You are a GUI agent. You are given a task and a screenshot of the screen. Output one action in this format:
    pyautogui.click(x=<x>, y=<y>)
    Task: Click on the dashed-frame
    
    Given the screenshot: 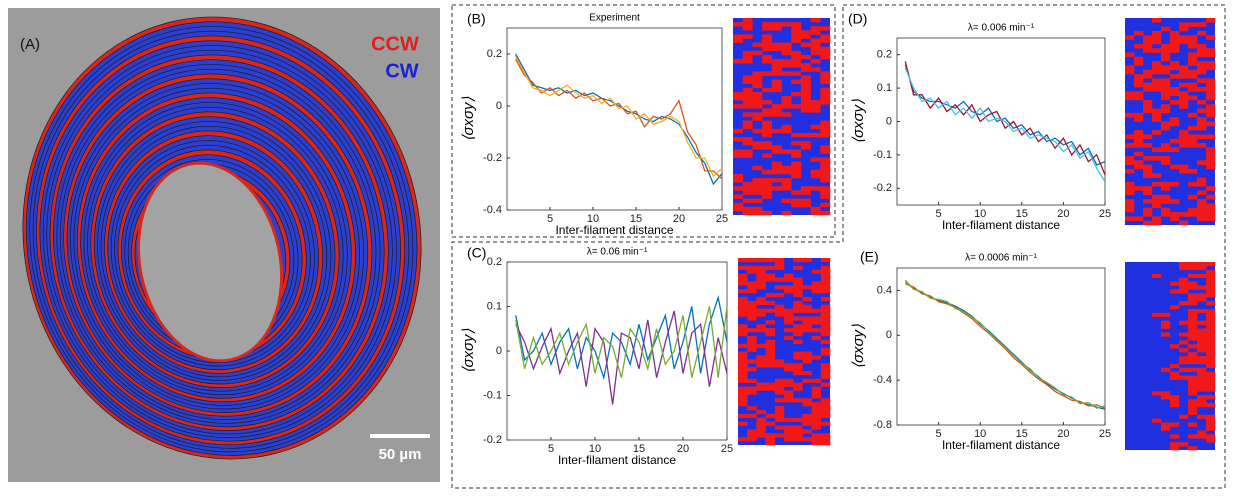 What is the action you would take?
    pyautogui.click(x=643, y=121)
    